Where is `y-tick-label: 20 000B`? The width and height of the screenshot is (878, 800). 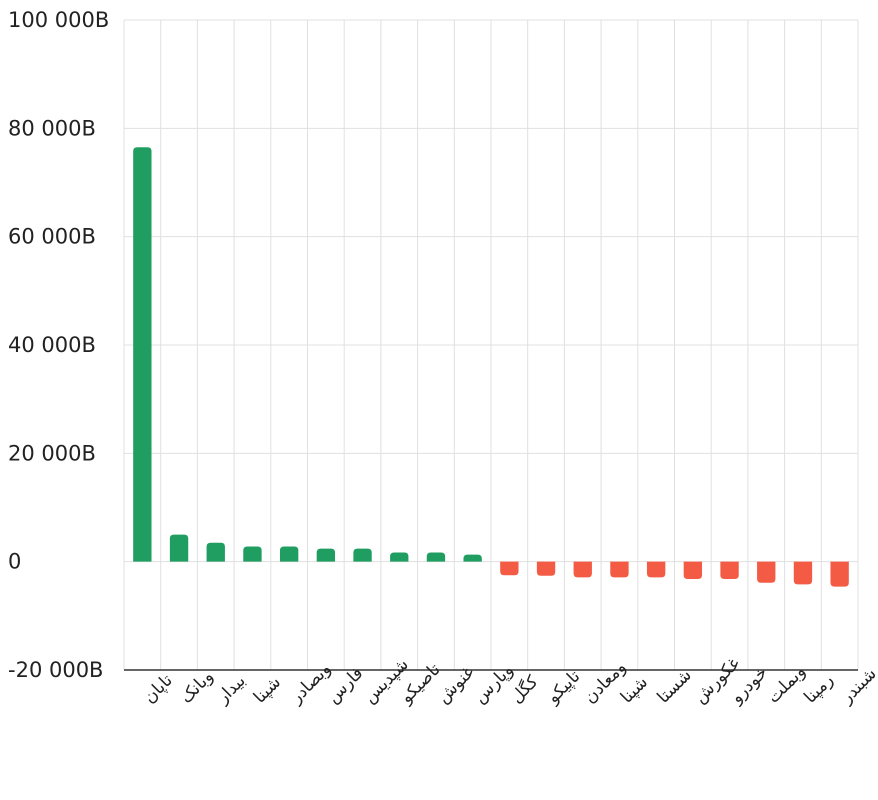
y-tick-label: 20 000B is located at coordinates (52, 453).